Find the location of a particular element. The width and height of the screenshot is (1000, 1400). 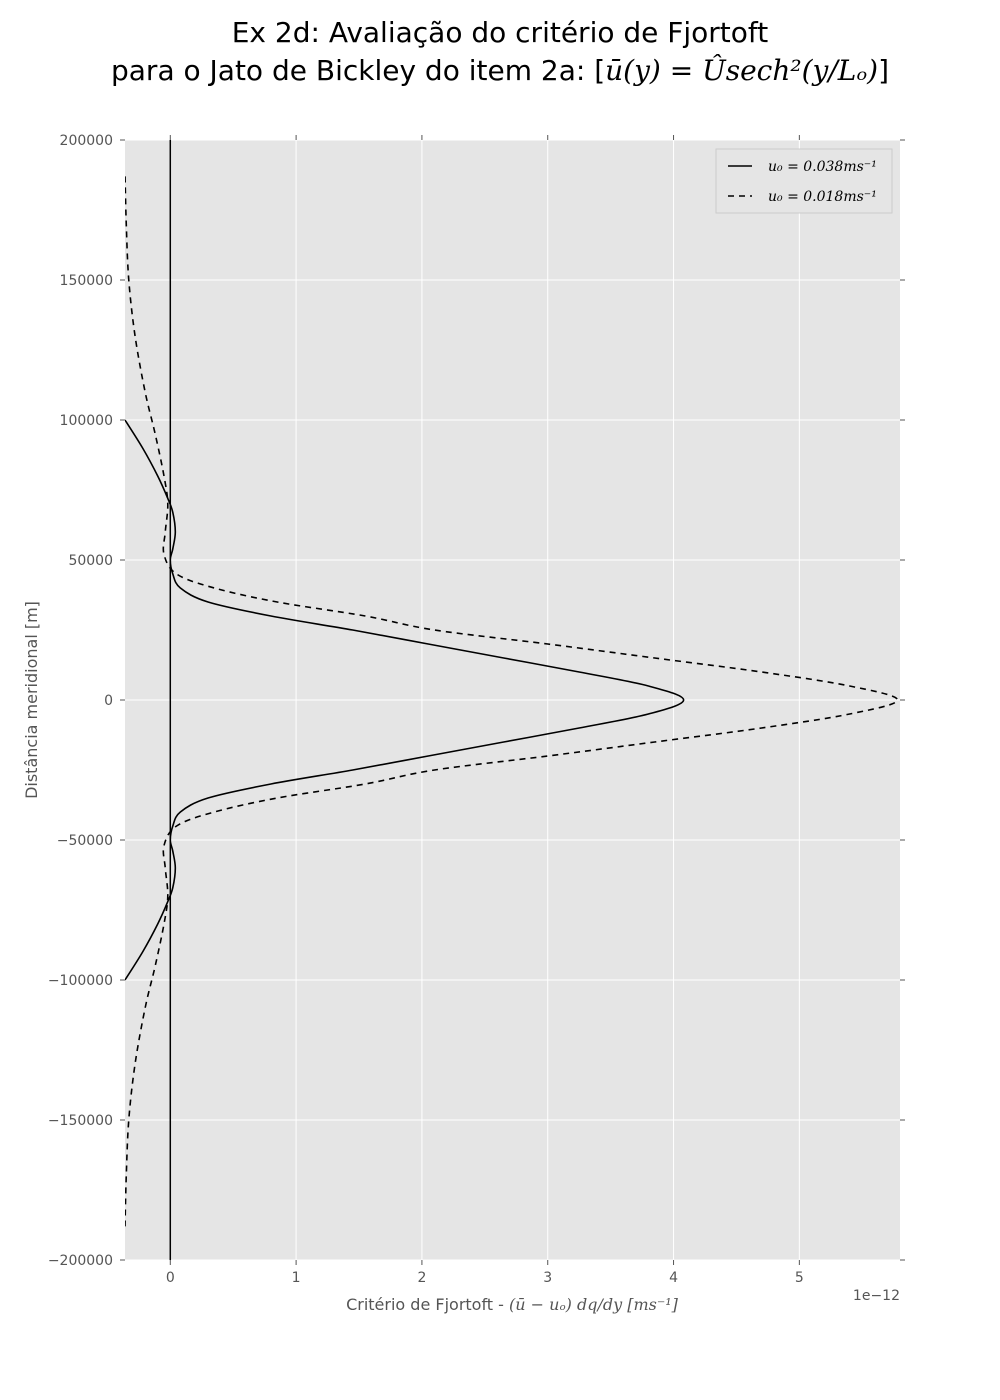

legend-label-dashed: u₀ = 0.018ms⁻¹ is located at coordinates (822, 197).